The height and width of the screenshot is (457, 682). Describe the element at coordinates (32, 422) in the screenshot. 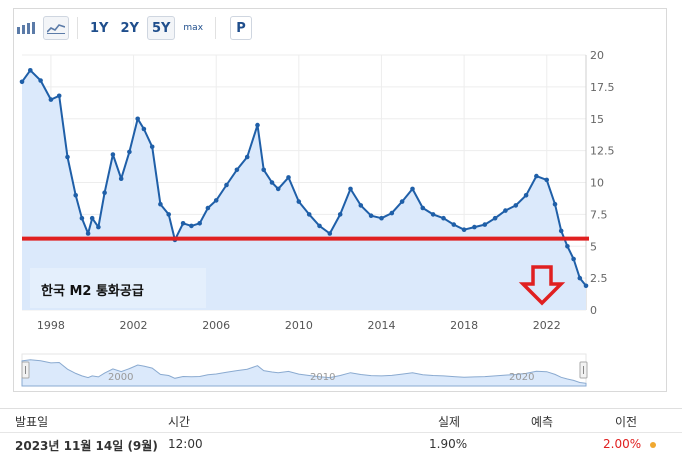

I see `header-release-date: 발표일` at that location.